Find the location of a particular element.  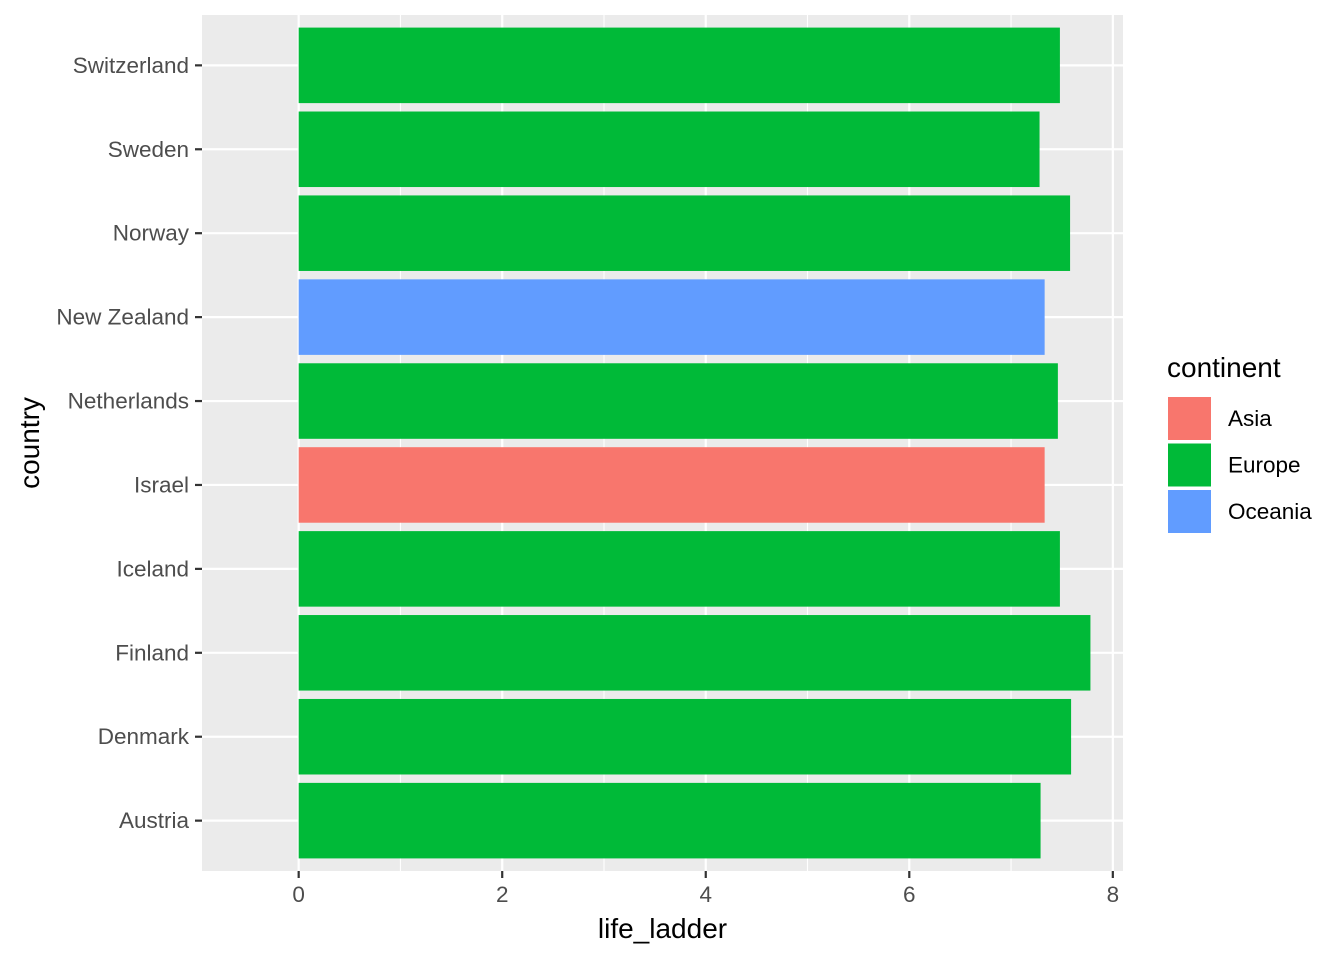

legend-title: continent is located at coordinates (1224, 367).